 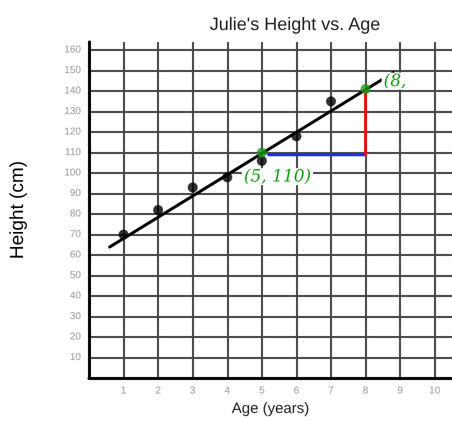 What do you see at coordinates (76, 234) in the screenshot?
I see `y-tick-label: 70` at bounding box center [76, 234].